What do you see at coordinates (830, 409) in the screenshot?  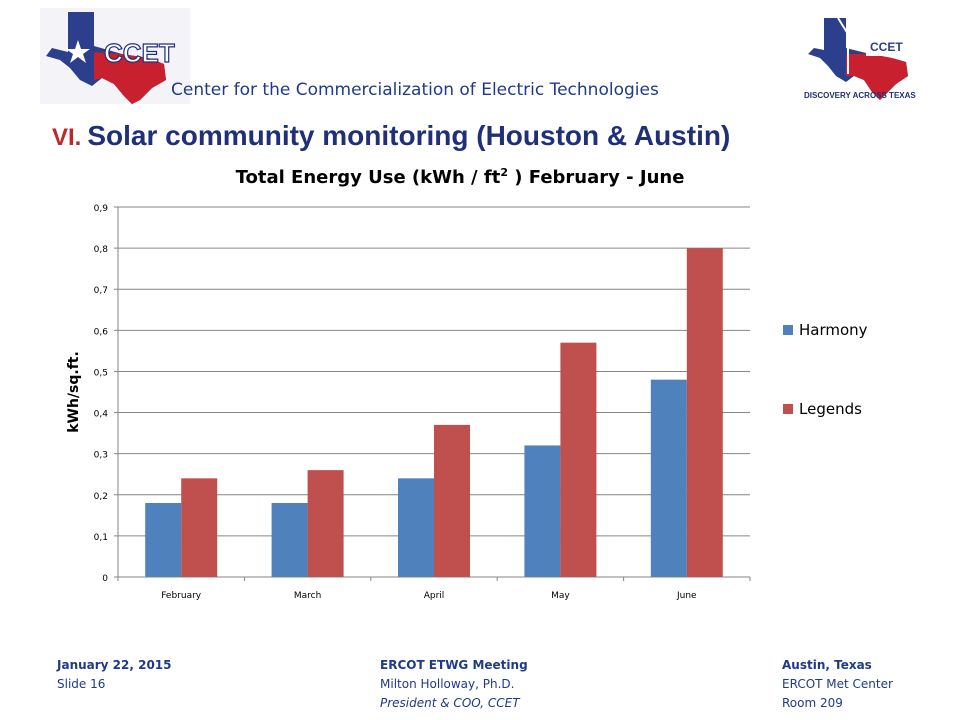 I see `legend-label-legends: Legends` at bounding box center [830, 409].